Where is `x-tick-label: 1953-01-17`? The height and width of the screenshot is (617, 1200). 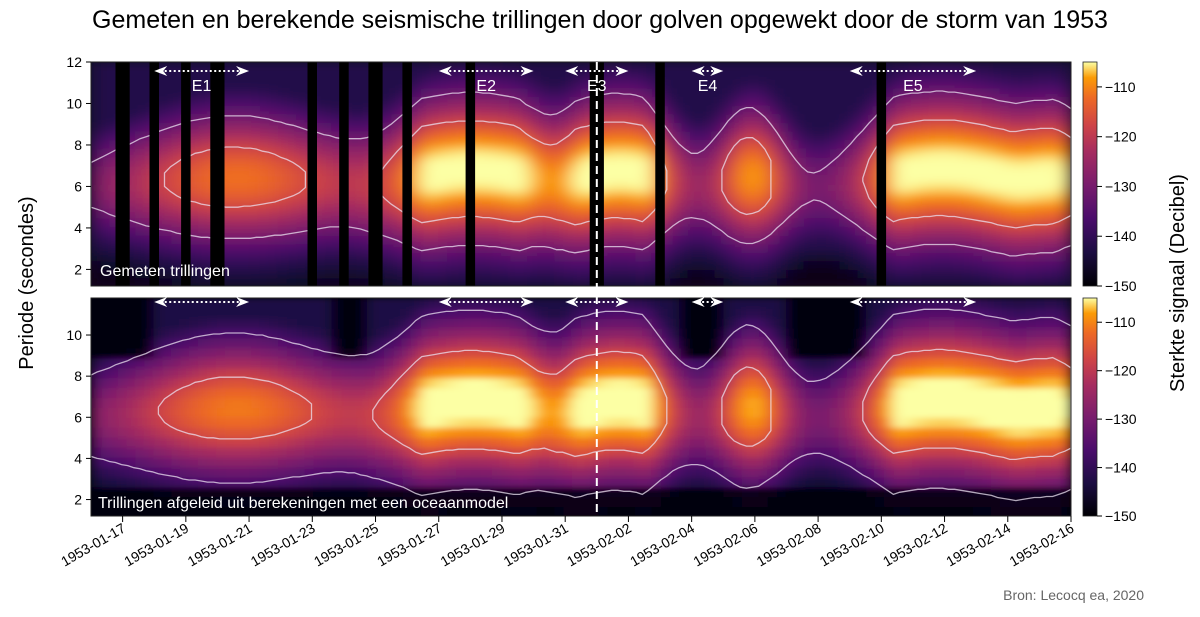
x-tick-label: 1953-01-17 is located at coordinates (93, 545).